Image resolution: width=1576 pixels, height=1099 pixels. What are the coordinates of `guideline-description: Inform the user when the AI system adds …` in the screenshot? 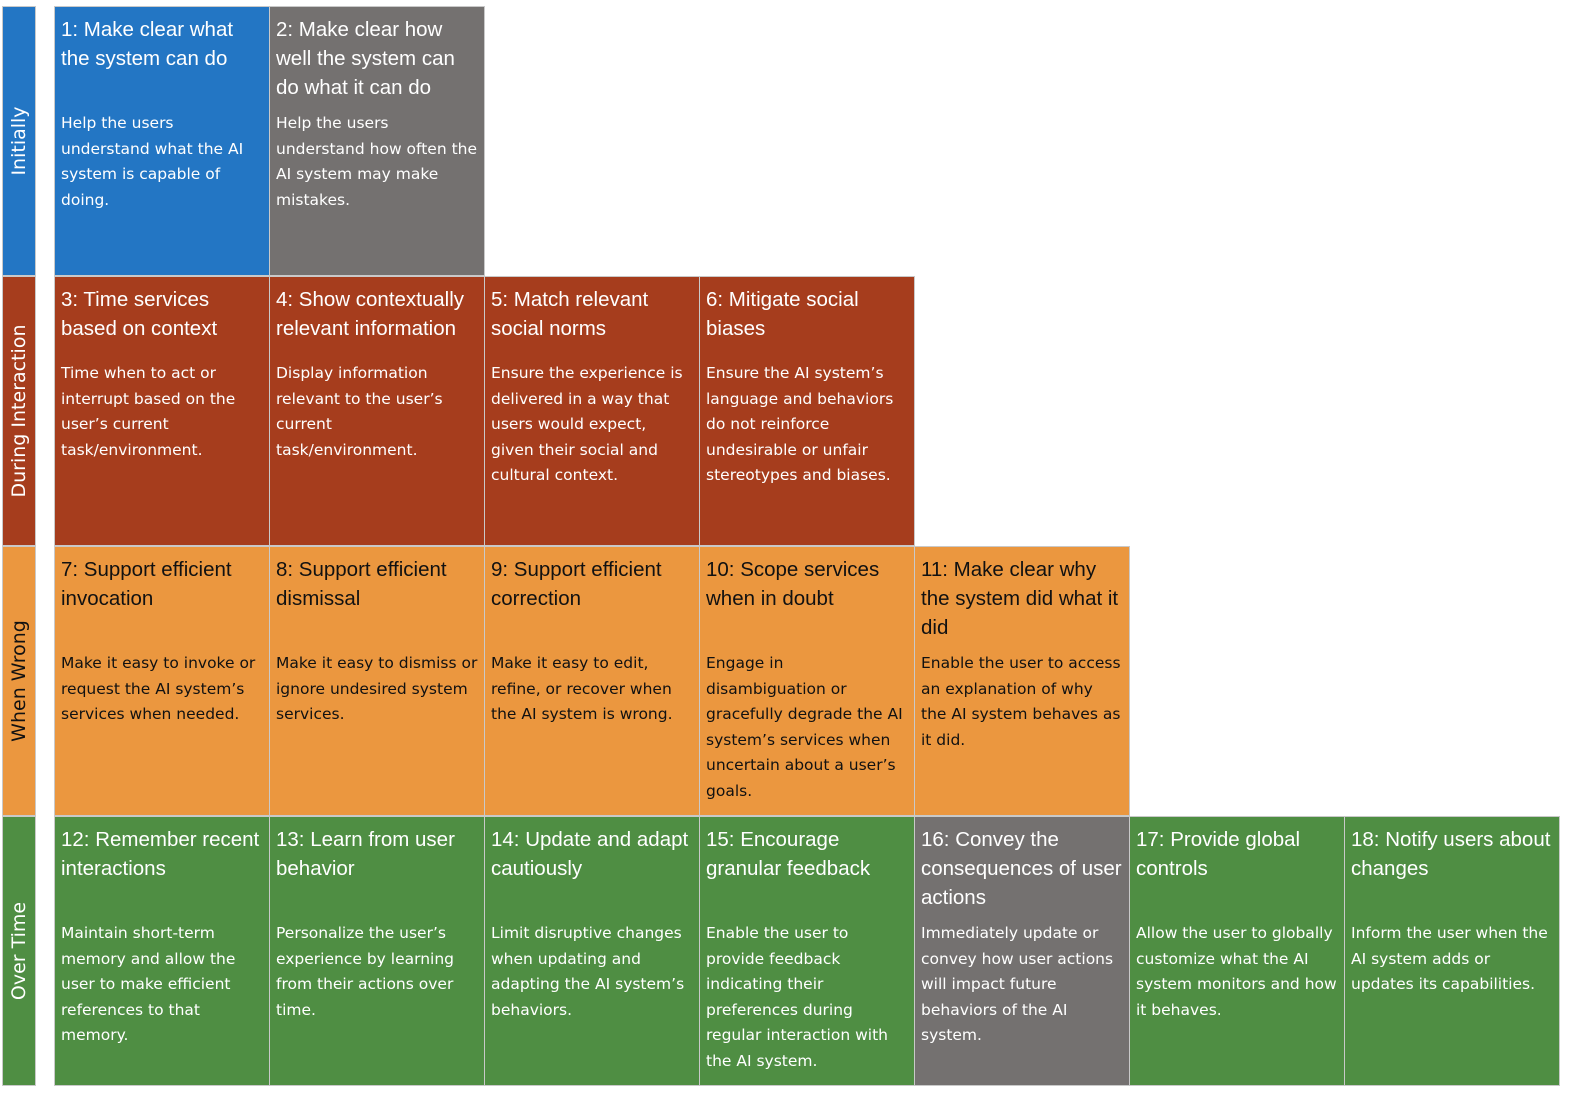 It's located at (1449, 958).